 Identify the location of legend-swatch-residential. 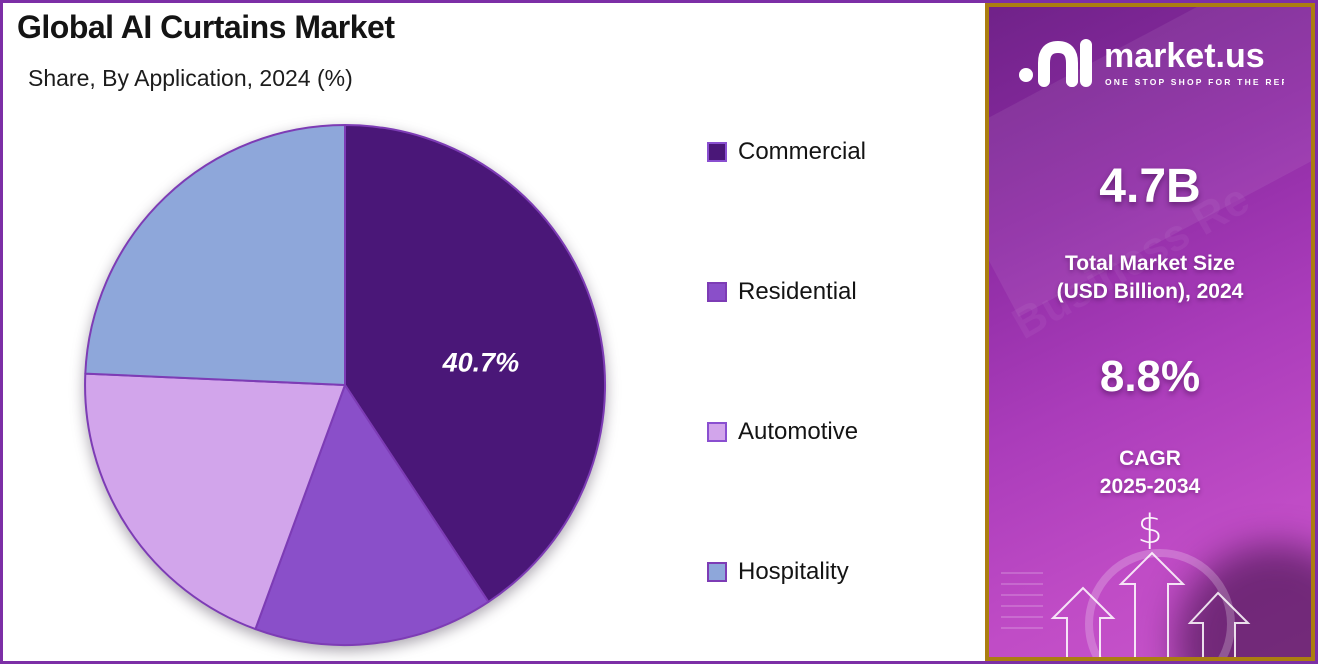
(717, 292).